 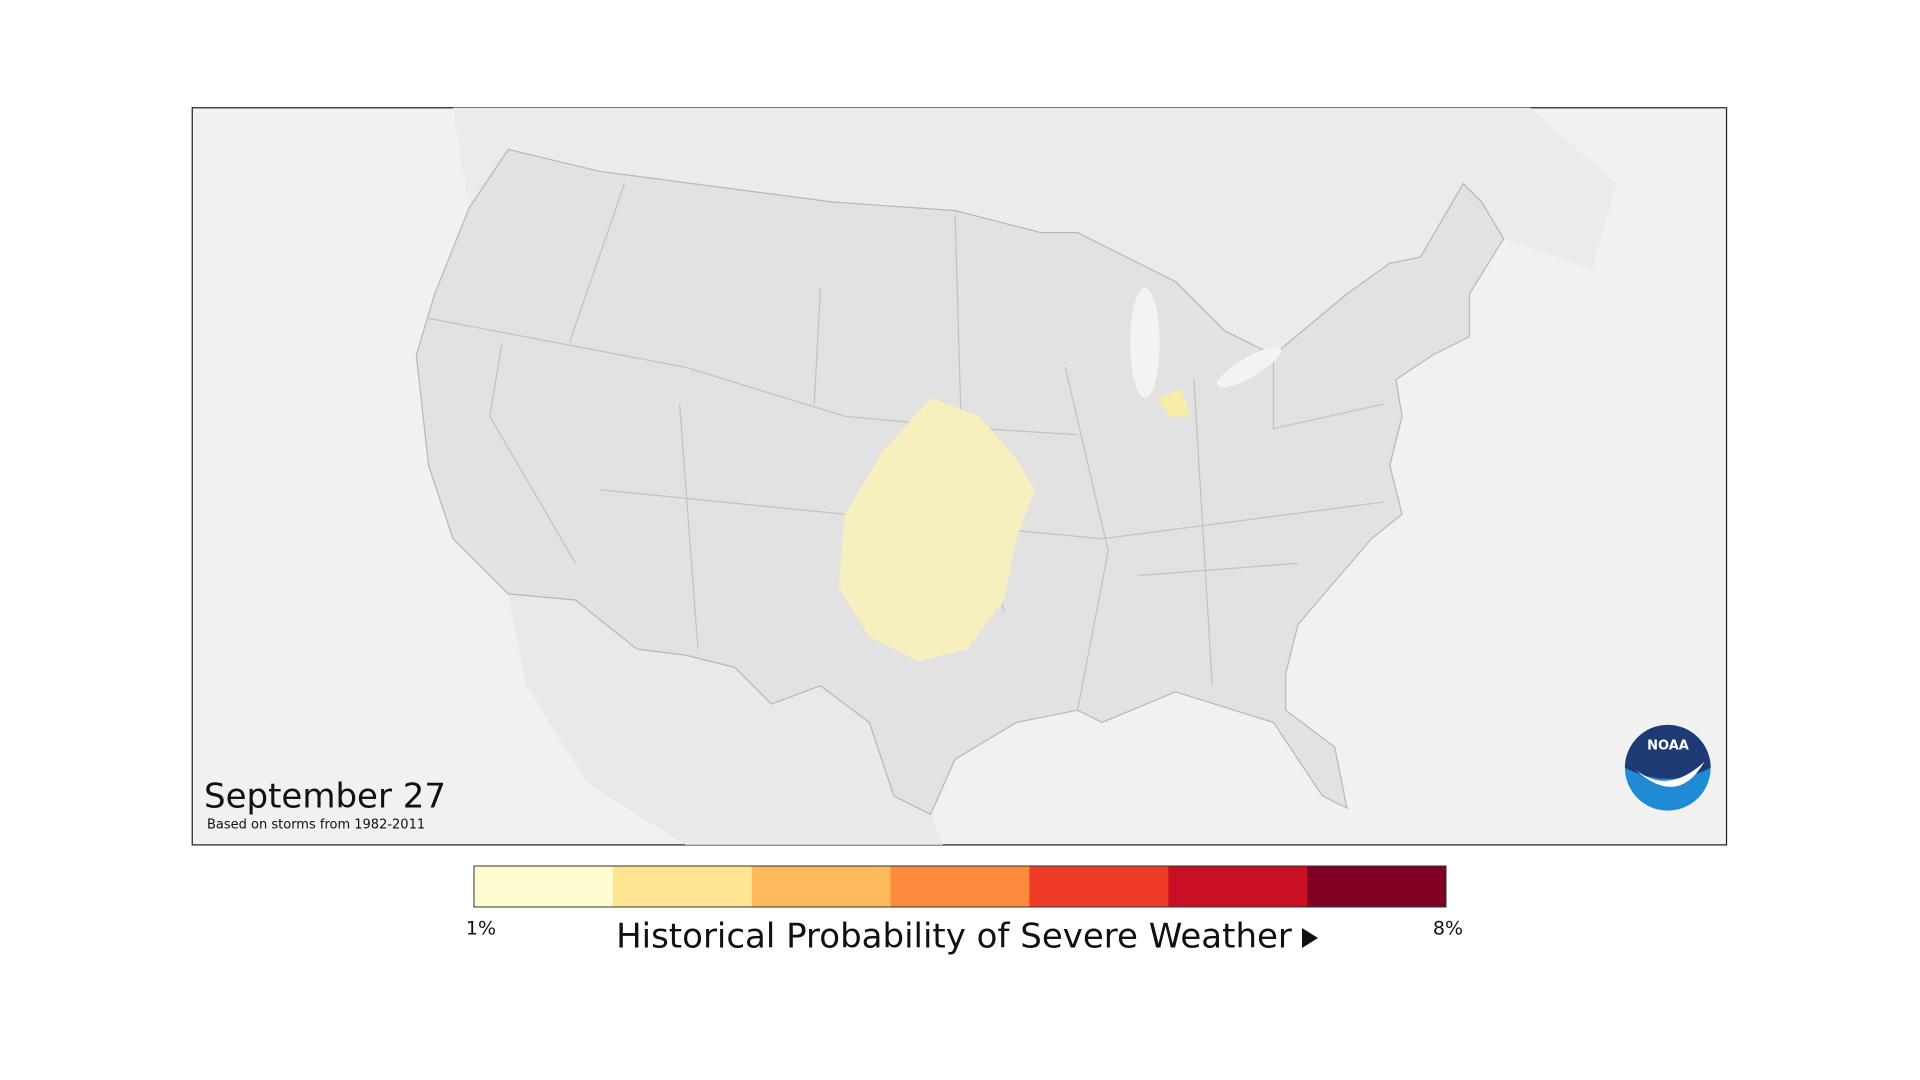 I want to click on legend-title: Historical Probability of Severe Weather, so click(x=954, y=937).